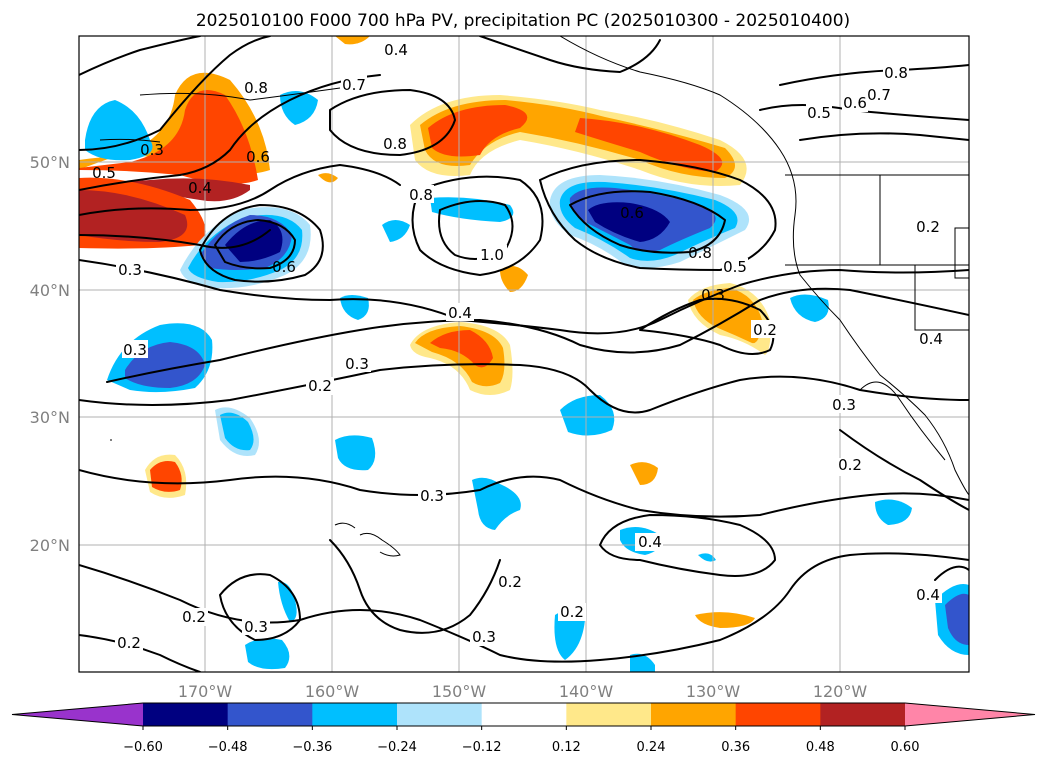 This screenshot has height=765, width=1047. I want to click on colorbar-tick-label: −0.24, so click(397, 747).